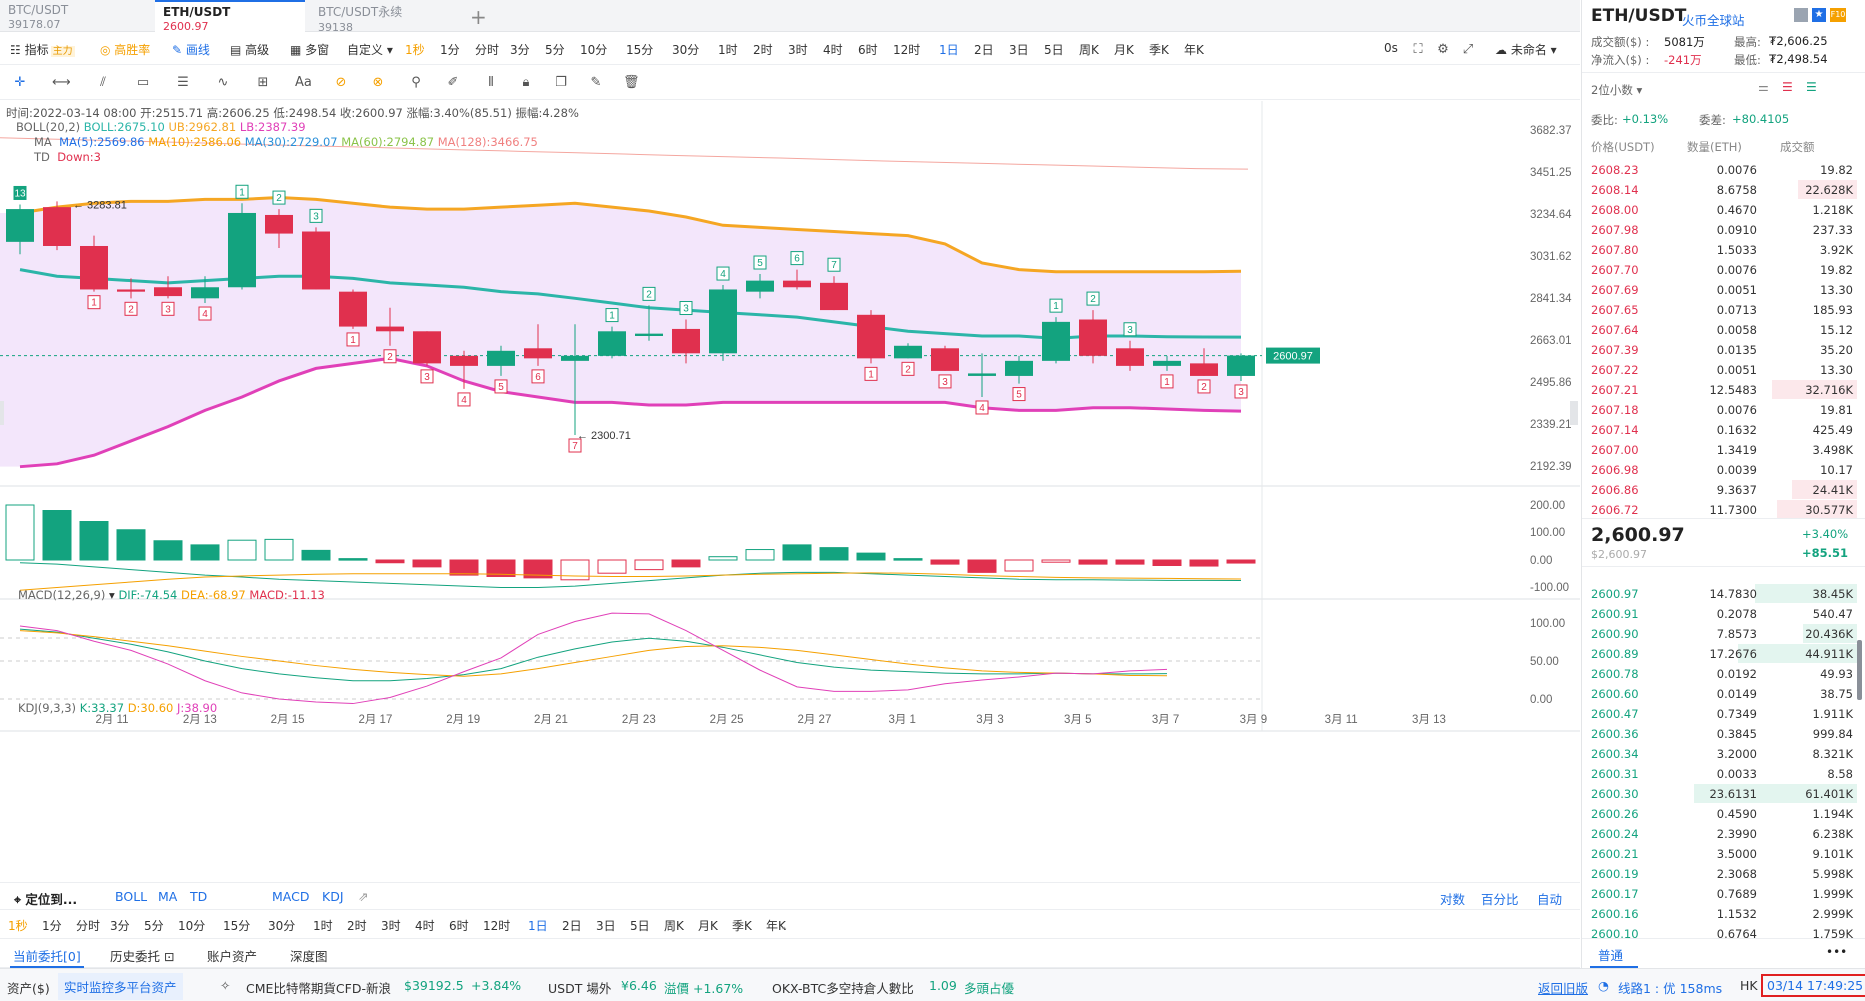  Describe the element at coordinates (1719, 854) in the screenshot. I see `bid-row: 2600.21 3.5000 9.101K` at that location.